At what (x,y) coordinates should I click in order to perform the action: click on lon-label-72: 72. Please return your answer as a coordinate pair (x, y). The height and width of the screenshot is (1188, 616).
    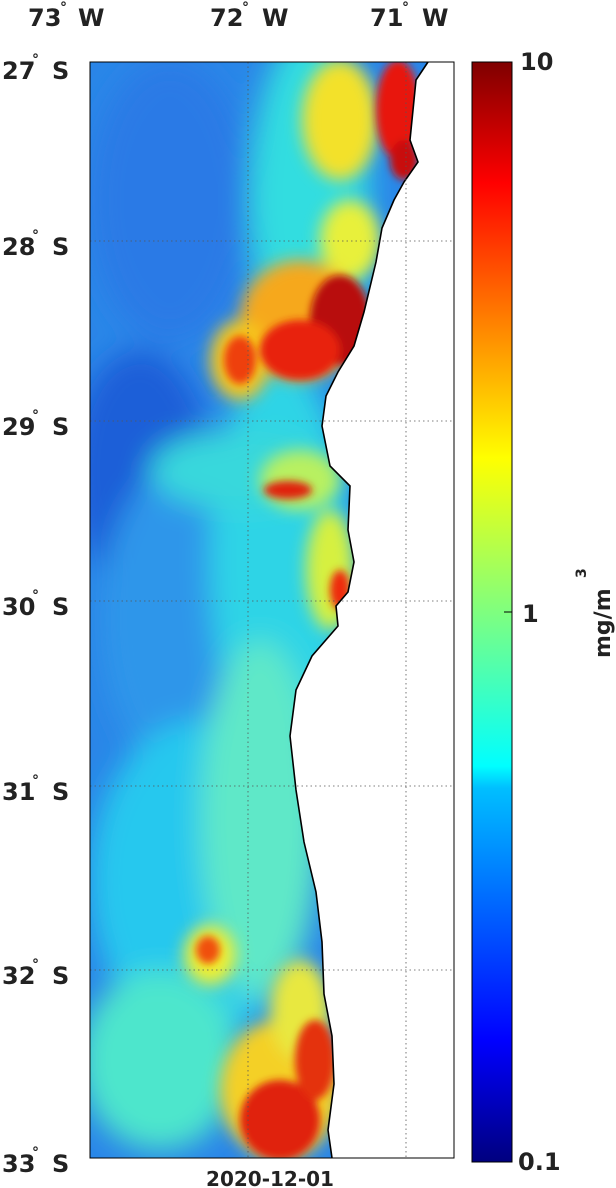
    Looking at the image, I should click on (226, 18).